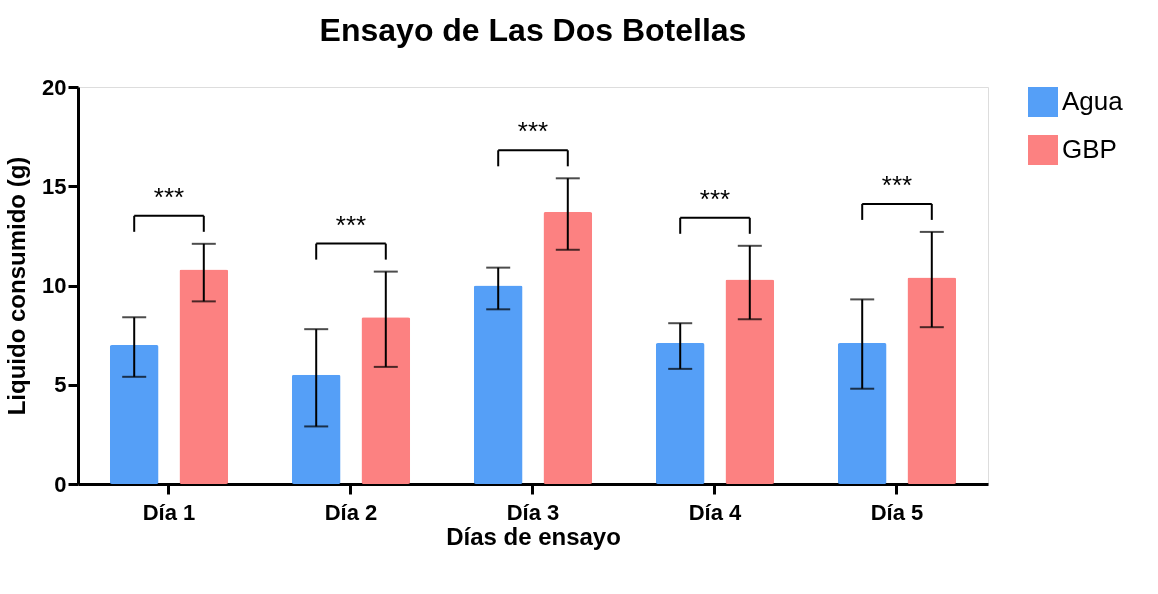 The image size is (1158, 594). What do you see at coordinates (533, 536) in the screenshot?
I see `x-axis-title: Días de ensayo` at bounding box center [533, 536].